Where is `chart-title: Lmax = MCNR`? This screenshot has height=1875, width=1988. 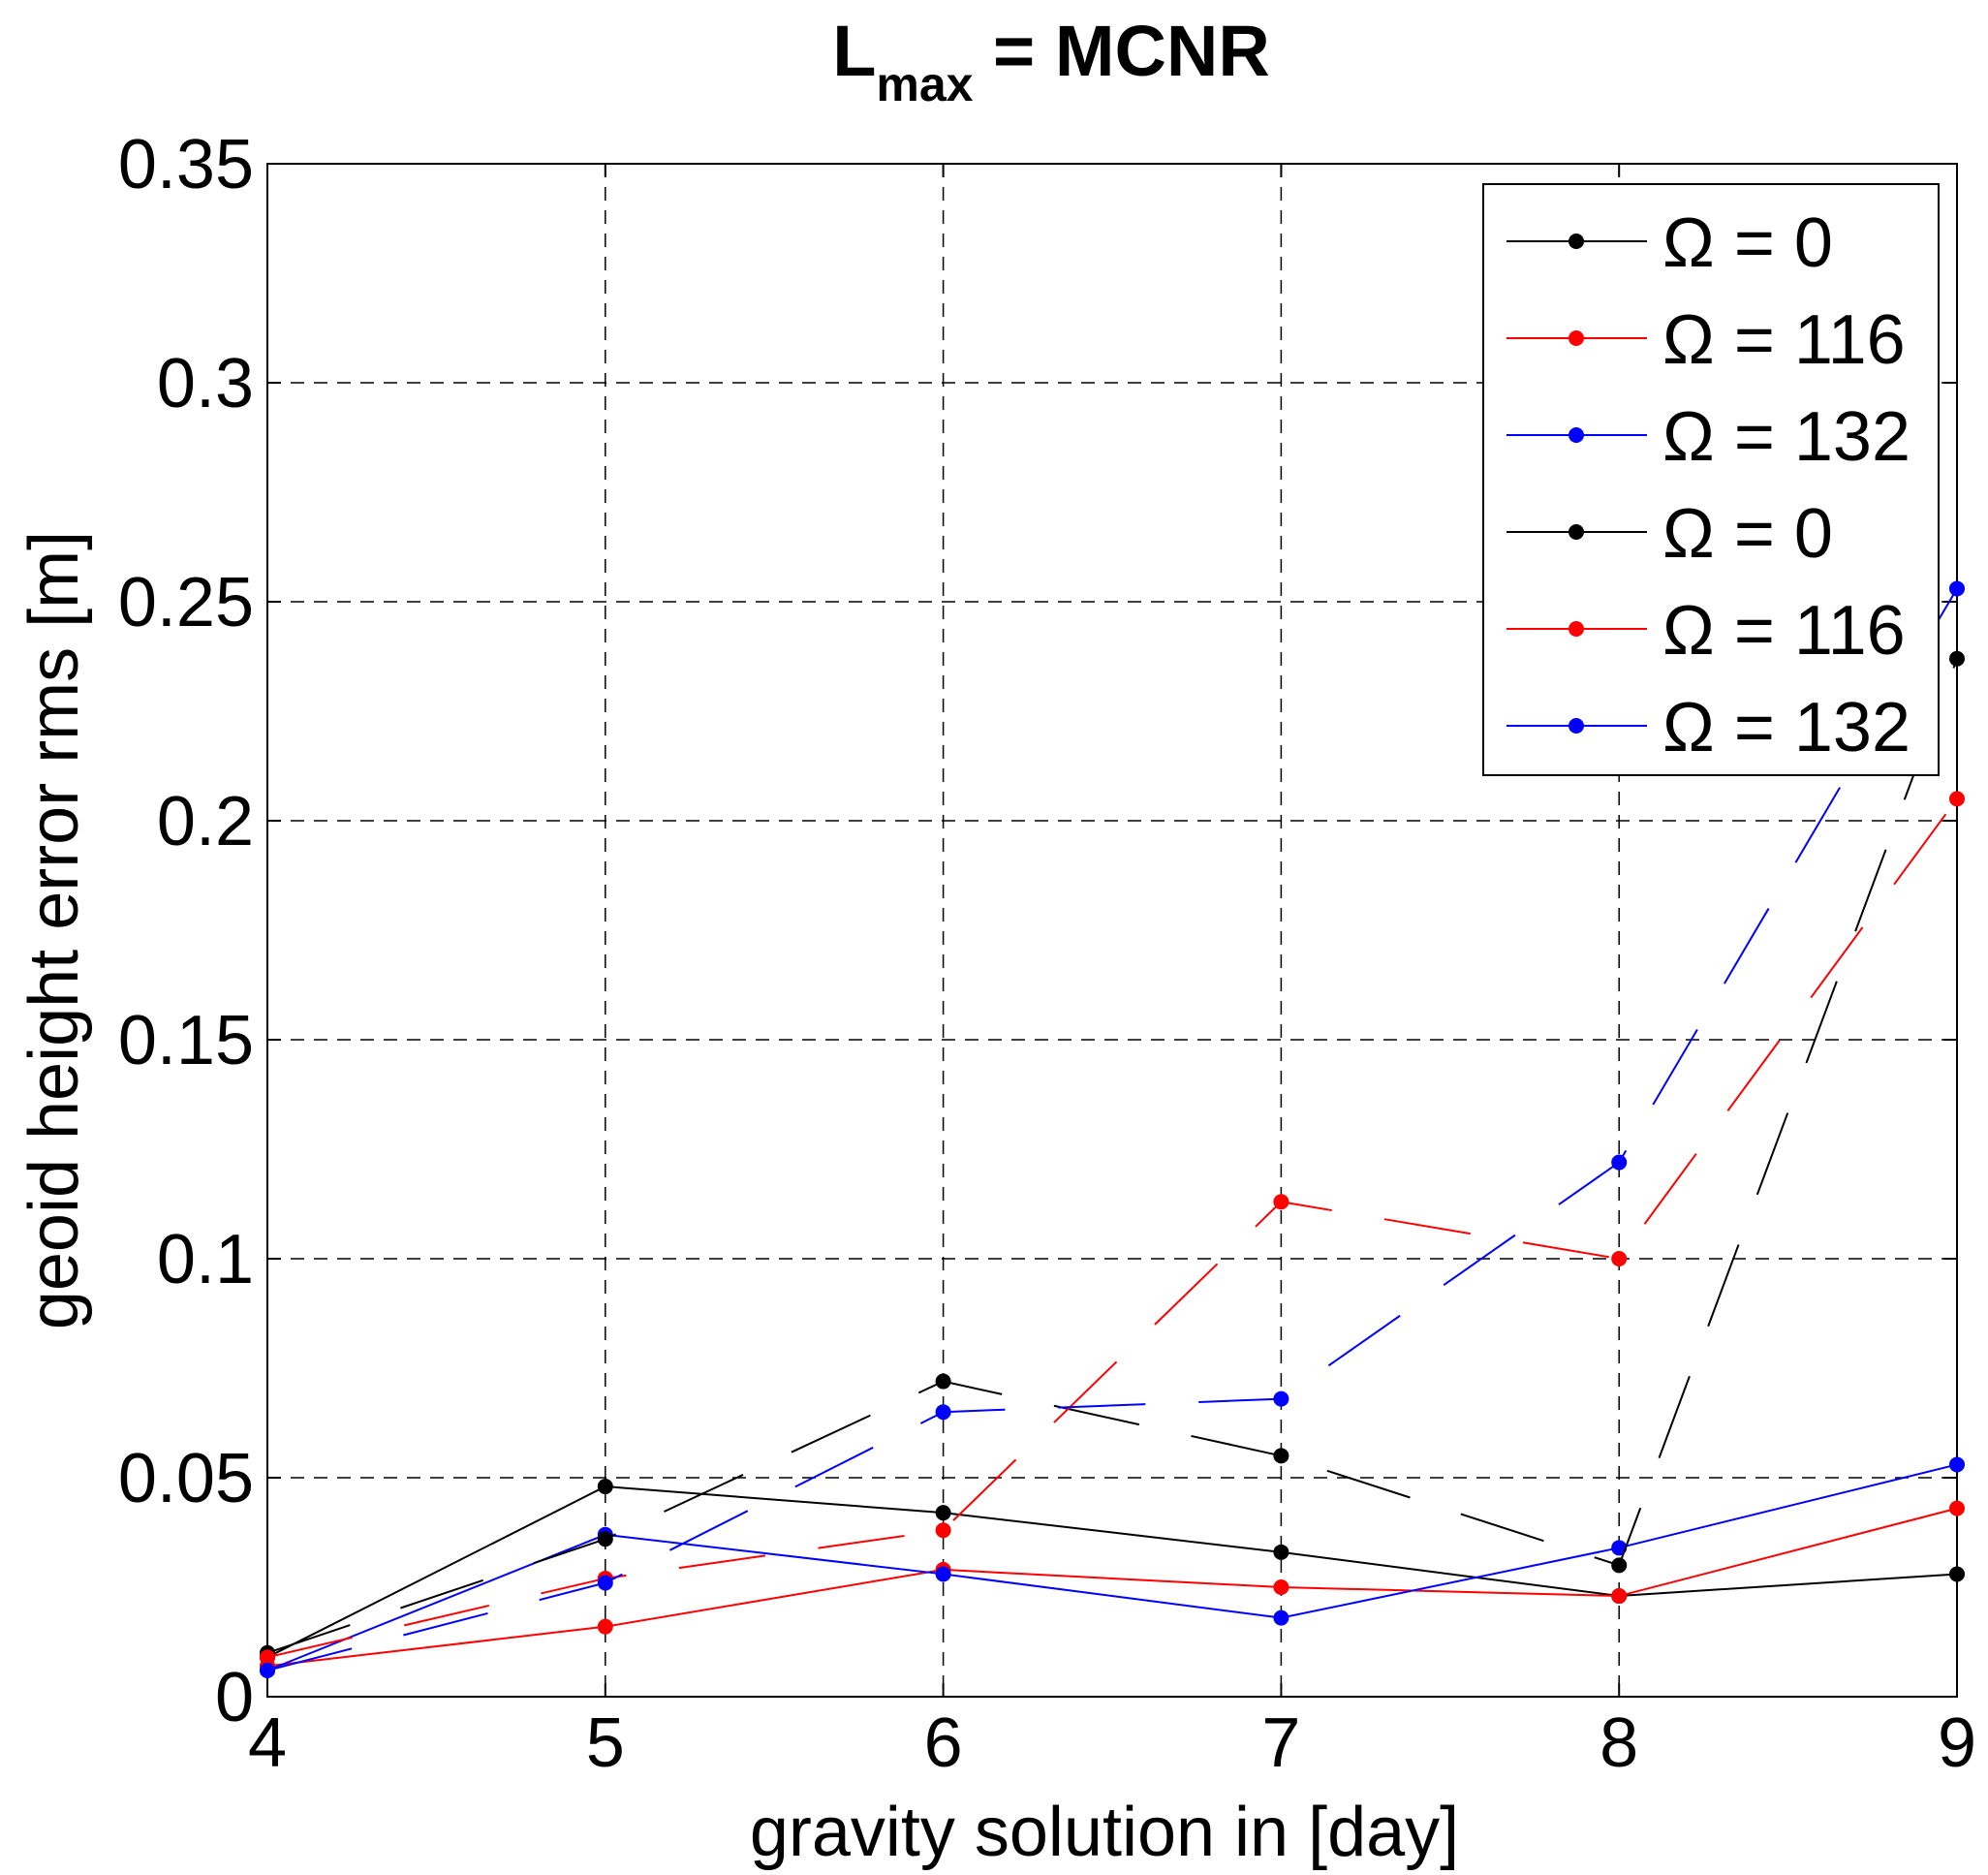 chart-title: Lmax = MCNR is located at coordinates (1051, 61).